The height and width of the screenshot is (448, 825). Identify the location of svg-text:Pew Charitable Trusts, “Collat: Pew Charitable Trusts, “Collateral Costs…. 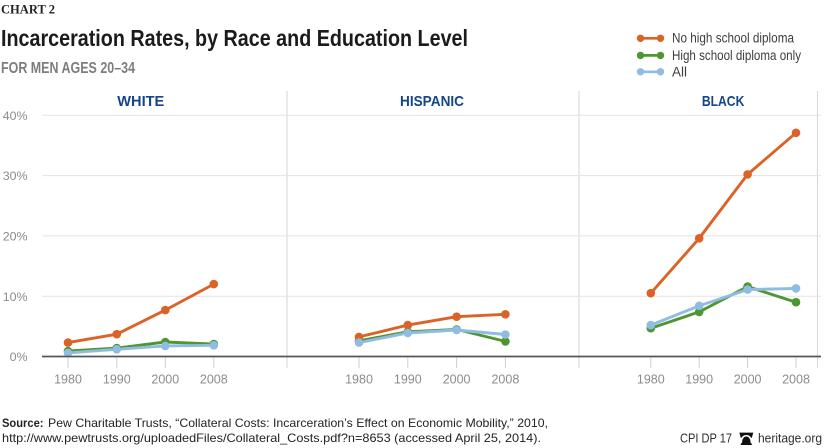
(298, 423).